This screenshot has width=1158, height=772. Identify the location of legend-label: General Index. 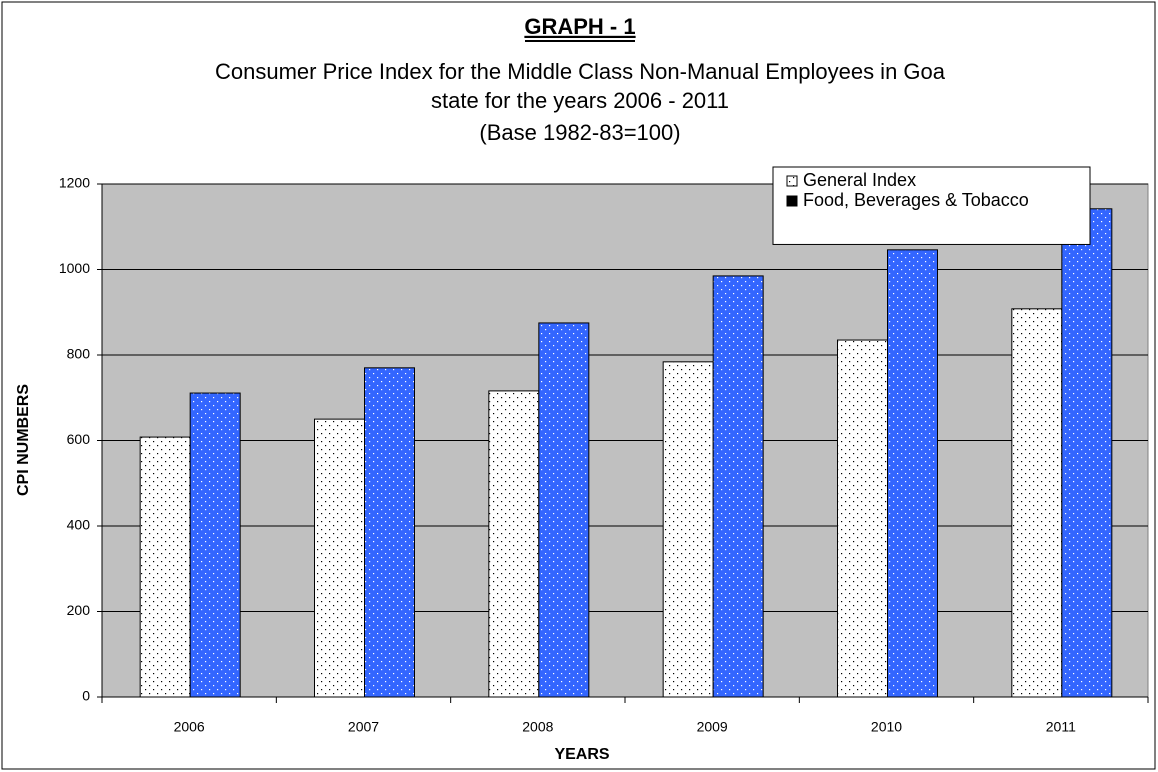
(859, 180).